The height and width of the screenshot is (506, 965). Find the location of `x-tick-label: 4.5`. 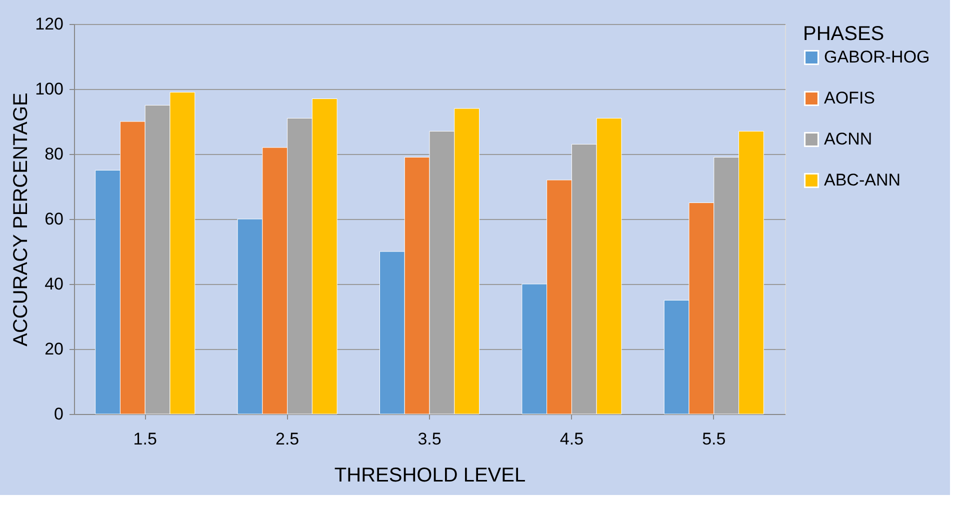

x-tick-label: 4.5 is located at coordinates (572, 439).